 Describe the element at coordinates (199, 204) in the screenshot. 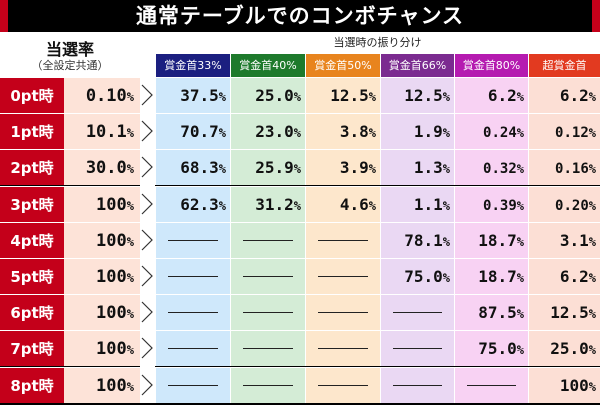

I see `distribution-value: 62.3` at that location.